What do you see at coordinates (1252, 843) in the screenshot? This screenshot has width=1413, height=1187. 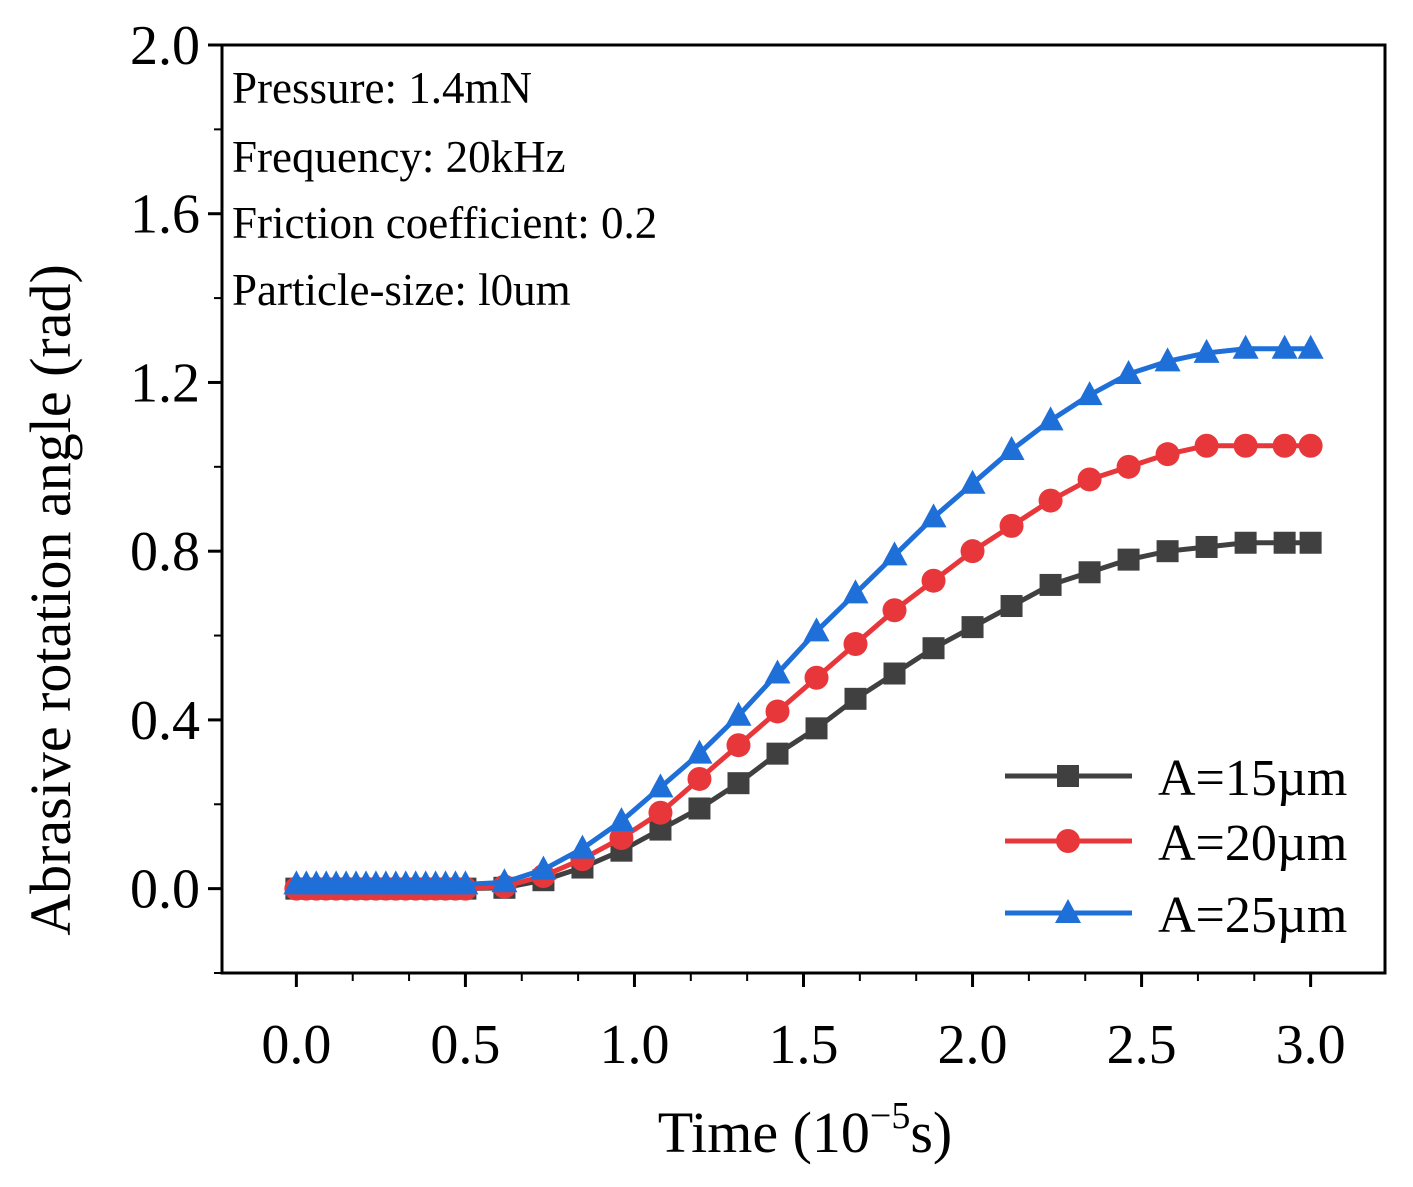 I see `legend-label: A=20µm` at bounding box center [1252, 843].